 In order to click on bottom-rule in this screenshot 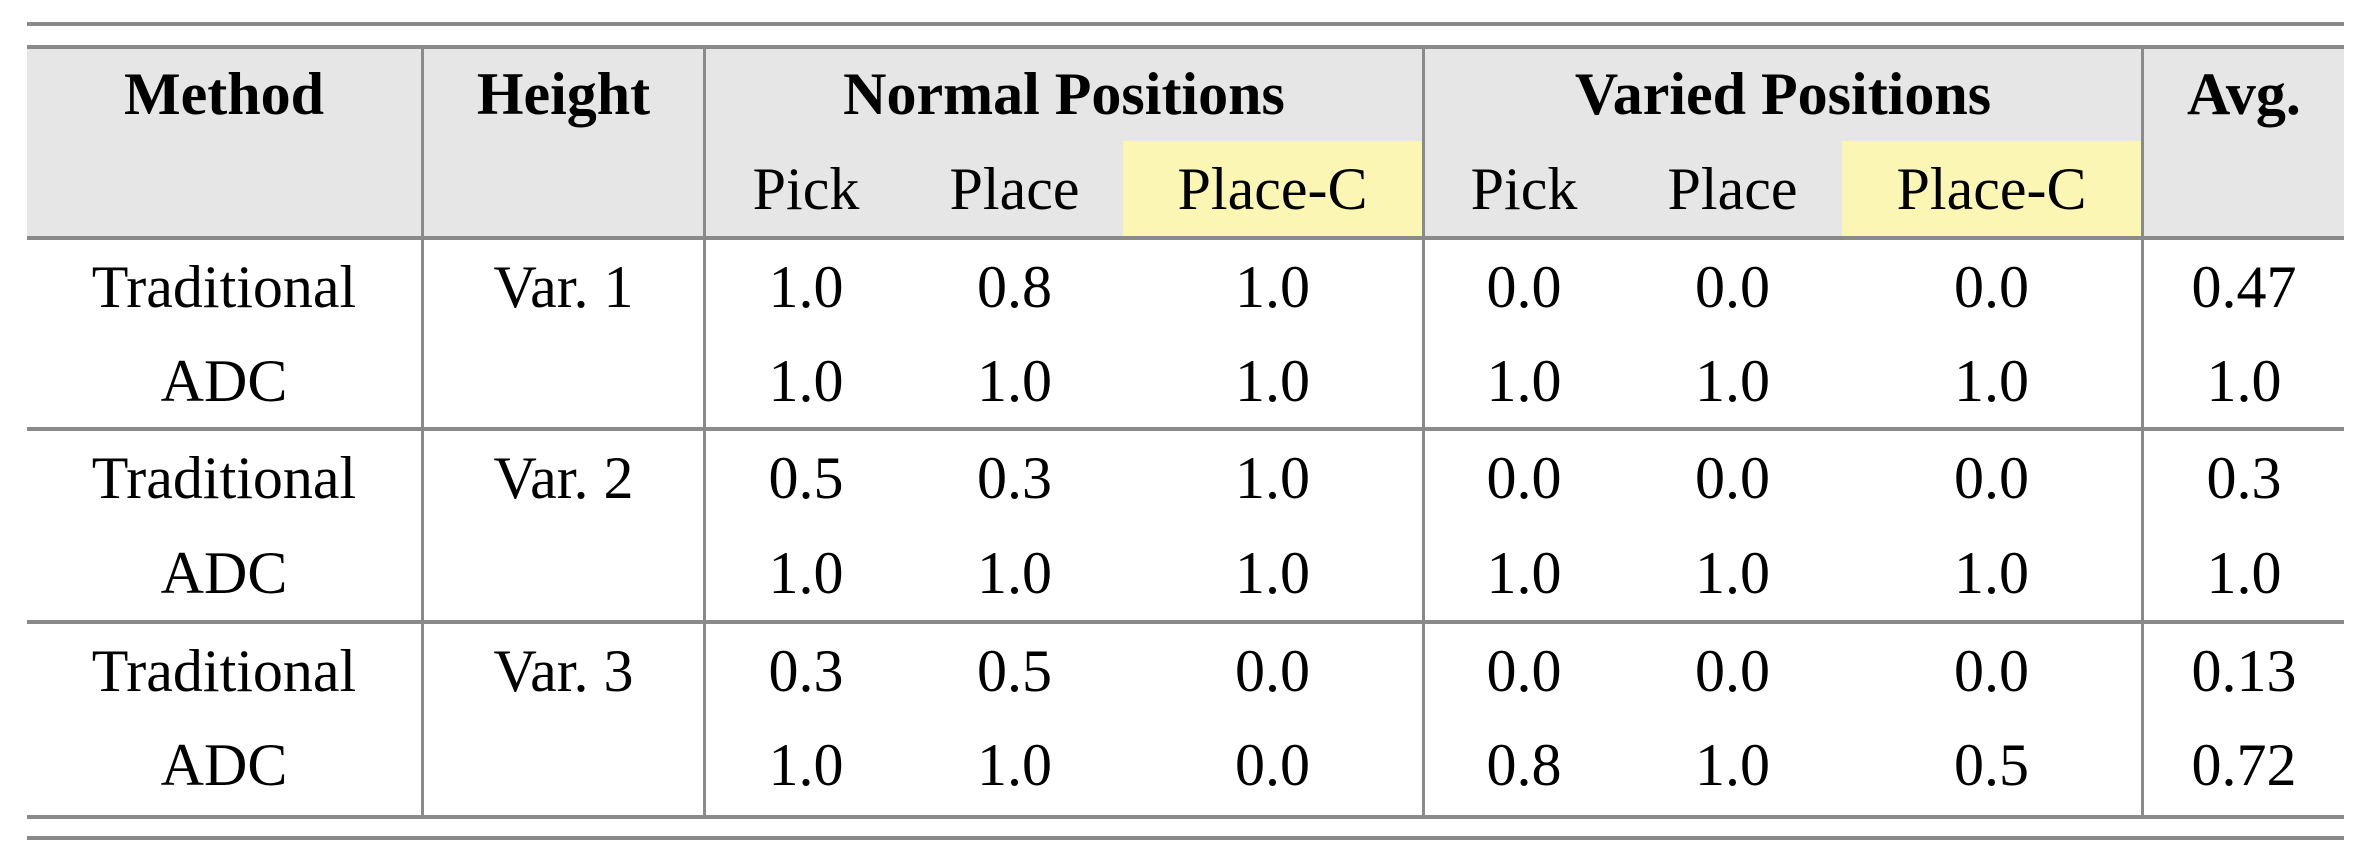, I will do `click(1185, 817)`.